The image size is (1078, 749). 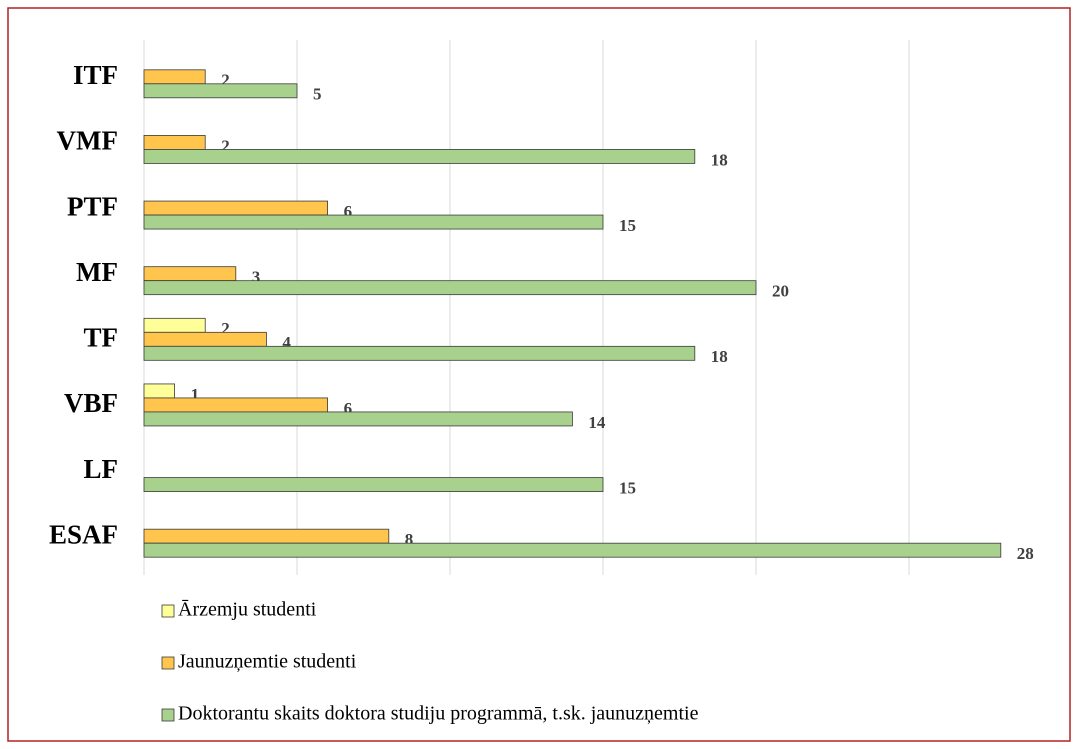 What do you see at coordinates (195, 394) in the screenshot?
I see `data-label: 1` at bounding box center [195, 394].